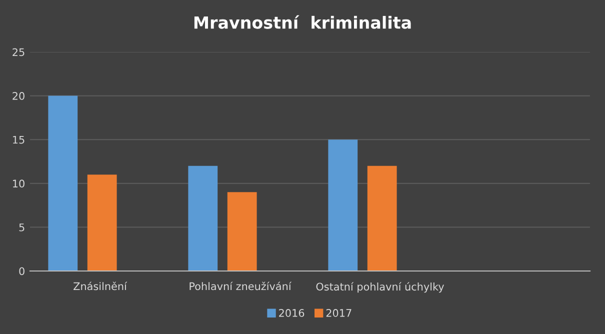 This screenshot has width=605, height=334. I want to click on x-tick-label: Znásilnění, so click(101, 286).